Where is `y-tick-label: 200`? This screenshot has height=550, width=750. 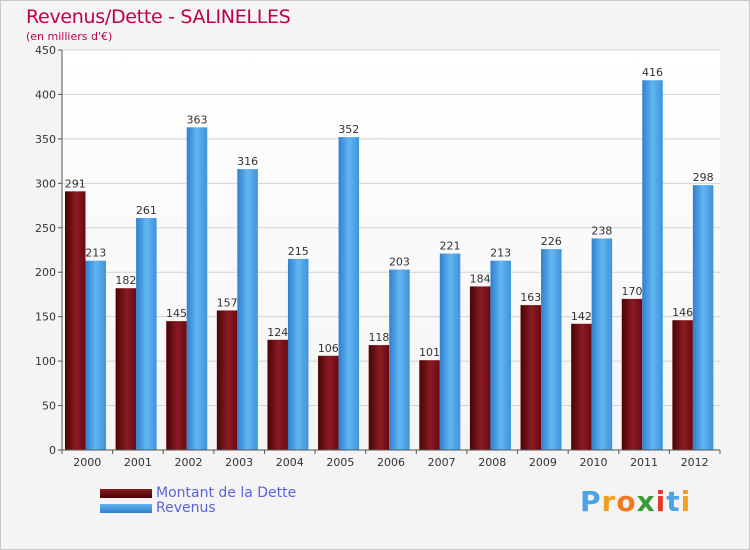
y-tick-label: 200 is located at coordinates (45, 272).